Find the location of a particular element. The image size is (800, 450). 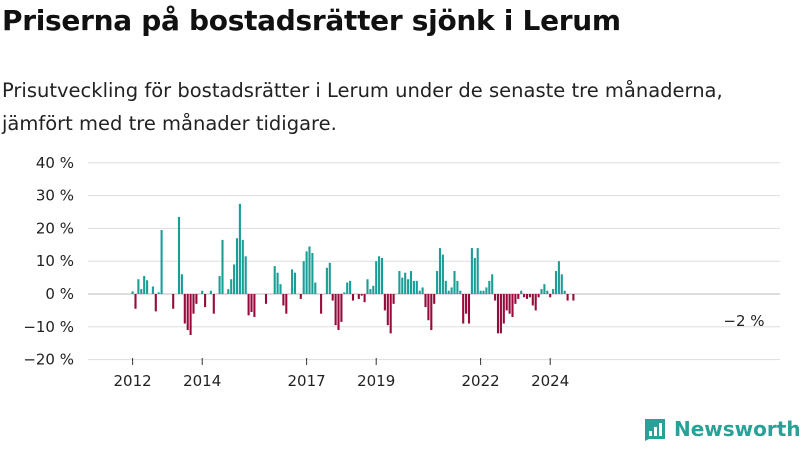

latest-value-label: −2 % is located at coordinates (743, 321).